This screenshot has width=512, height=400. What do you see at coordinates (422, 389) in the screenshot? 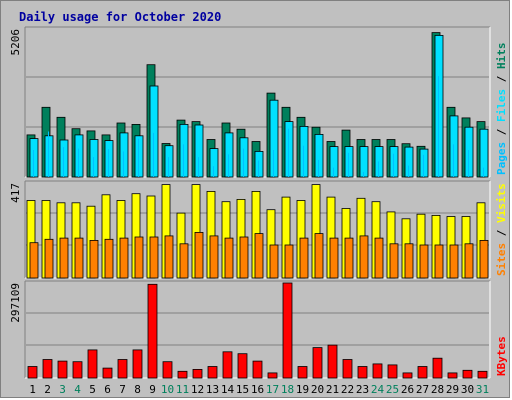
I see `day-label: 27` at bounding box center [422, 389].